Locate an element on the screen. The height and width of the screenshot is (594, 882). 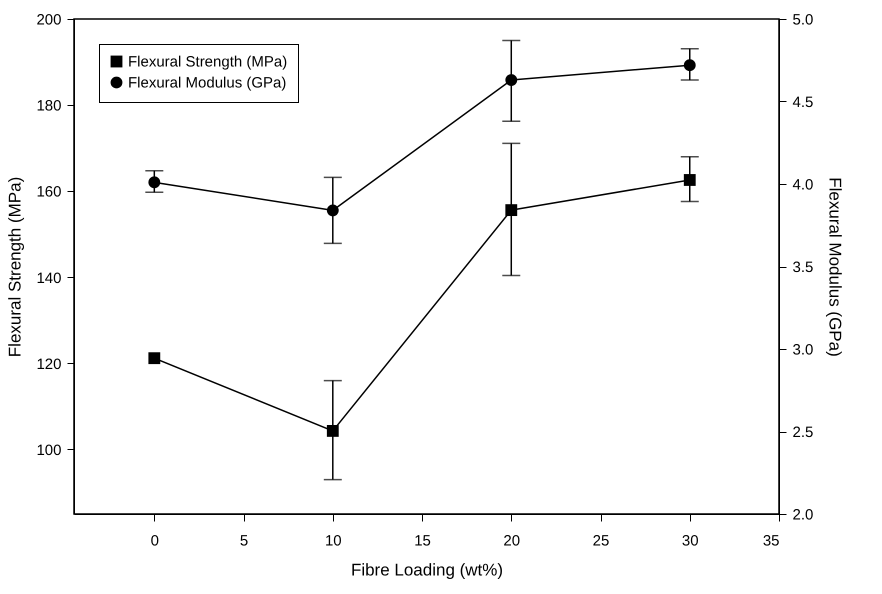
y2-tick-label: 2.5 is located at coordinates (803, 432).